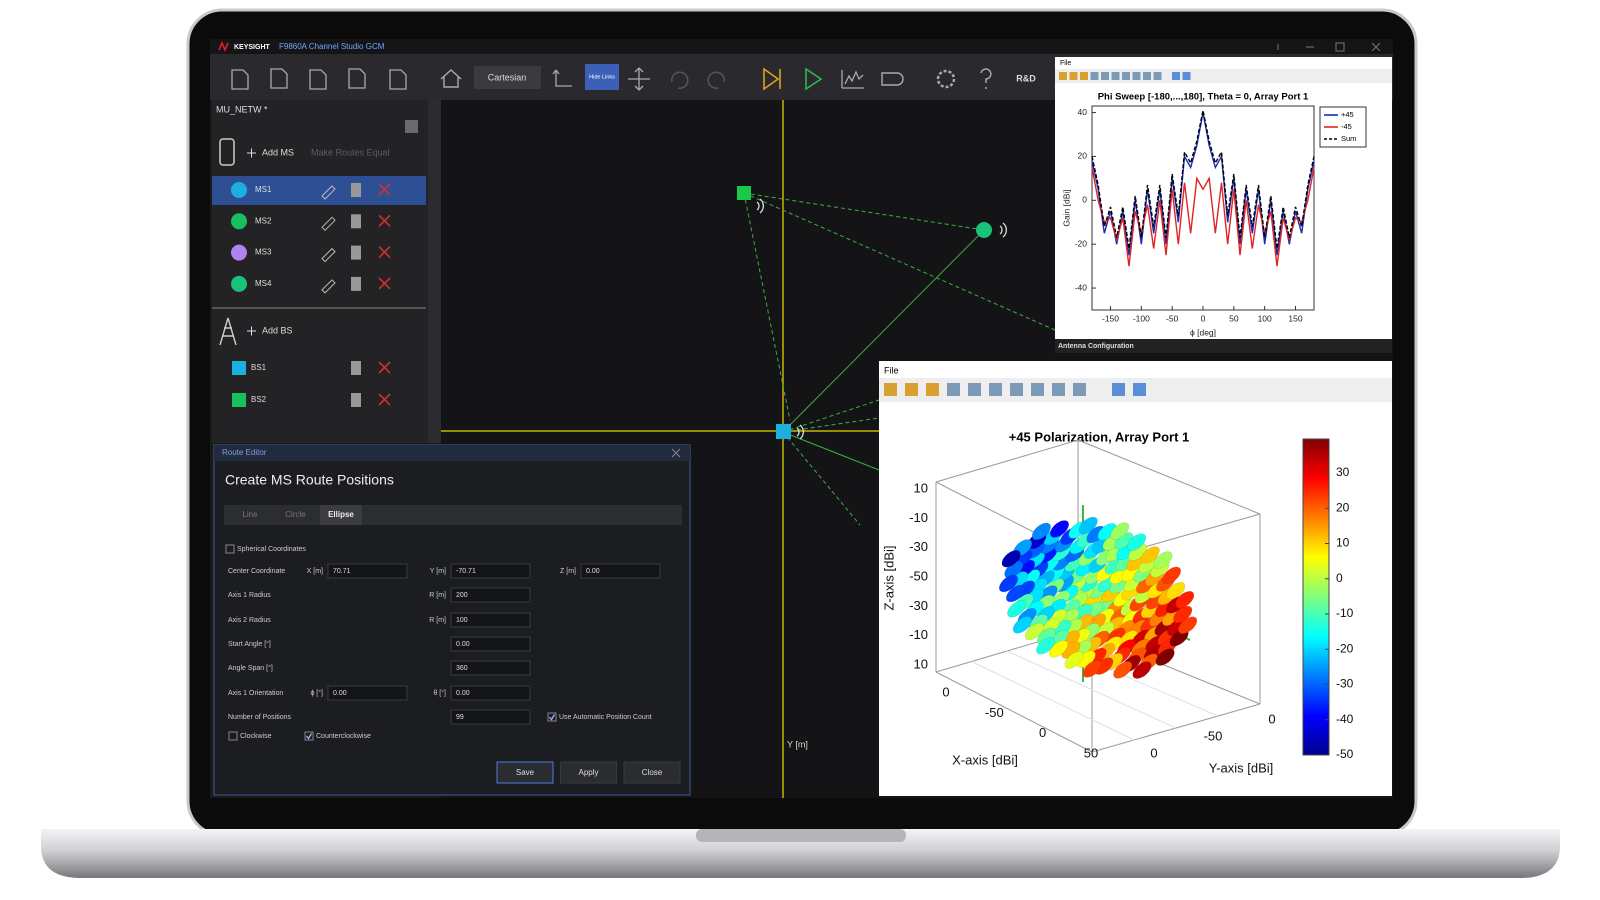  What do you see at coordinates (451, 78) in the screenshot?
I see `home-icon` at bounding box center [451, 78].